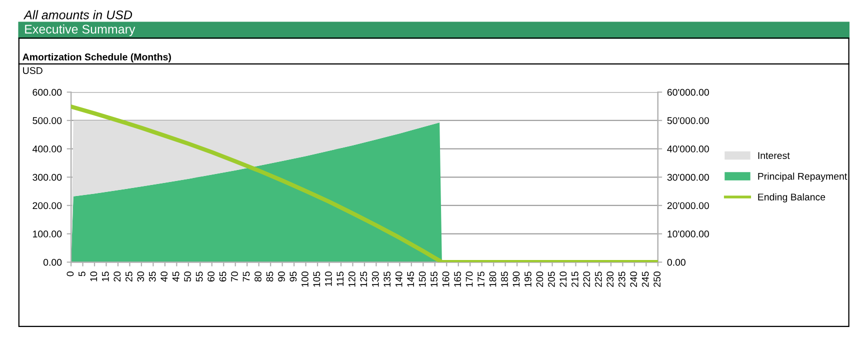 The image size is (860, 340). I want to click on x-tick-label: 250, so click(657, 279).